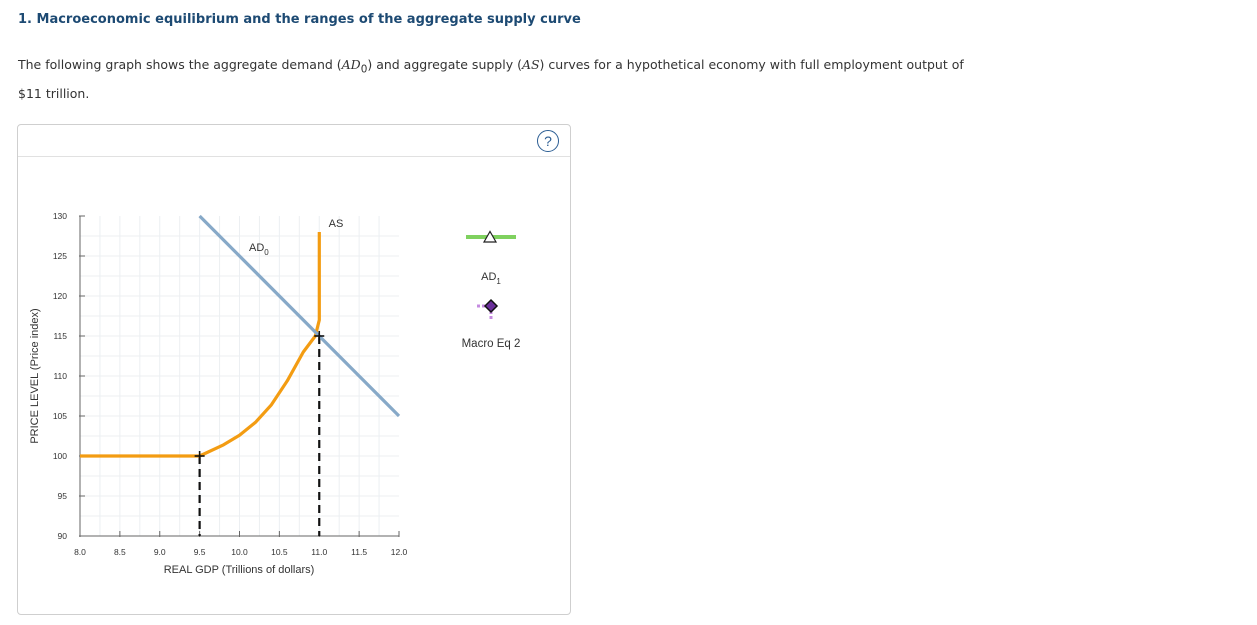 This screenshot has height=625, width=1257. What do you see at coordinates (120, 552) in the screenshot?
I see `x-tick-label: 8.5` at bounding box center [120, 552].